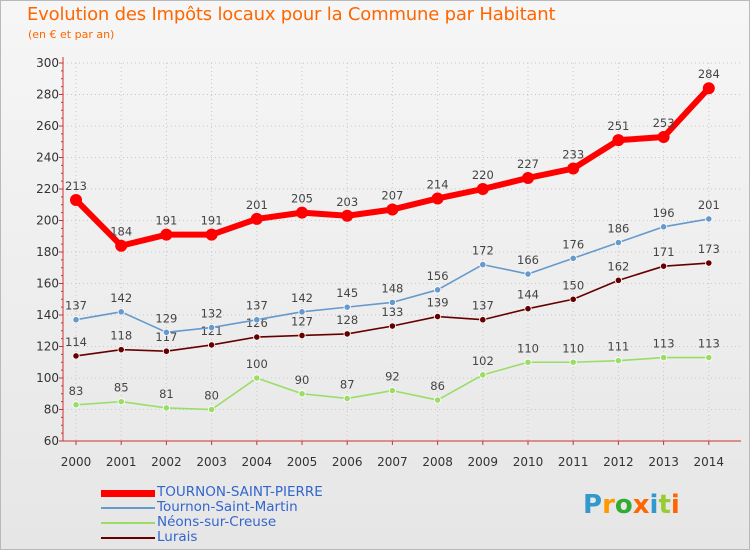 This screenshot has height=550, width=750. I want to click on legend-label: Tournon-Saint-Martin, so click(227, 507).